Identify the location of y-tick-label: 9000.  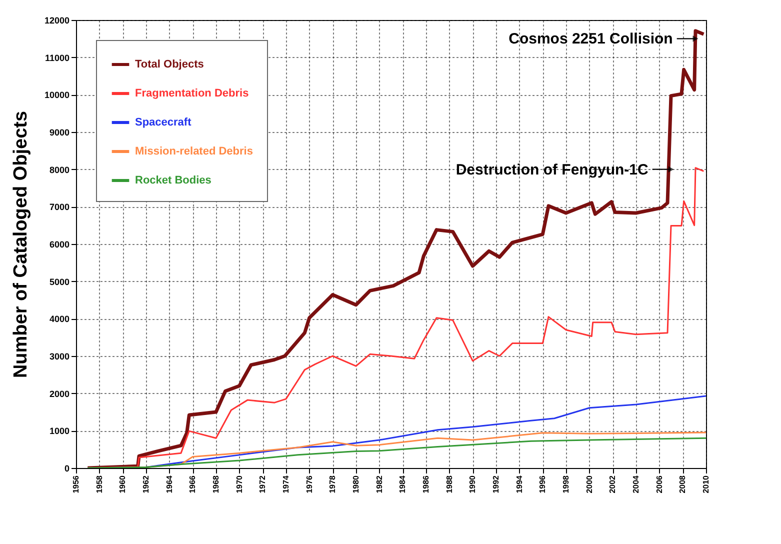
(59, 133).